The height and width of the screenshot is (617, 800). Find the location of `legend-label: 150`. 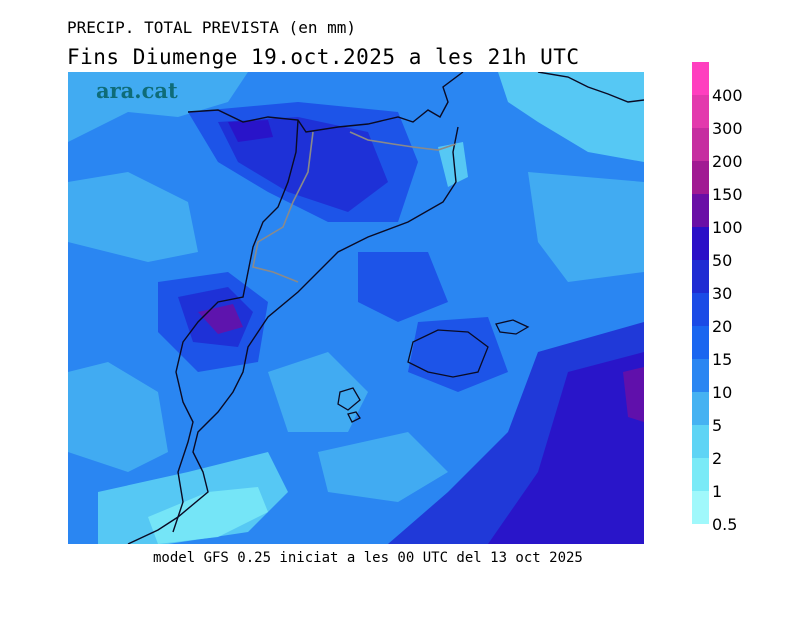

legend-label: 150 is located at coordinates (727, 194).